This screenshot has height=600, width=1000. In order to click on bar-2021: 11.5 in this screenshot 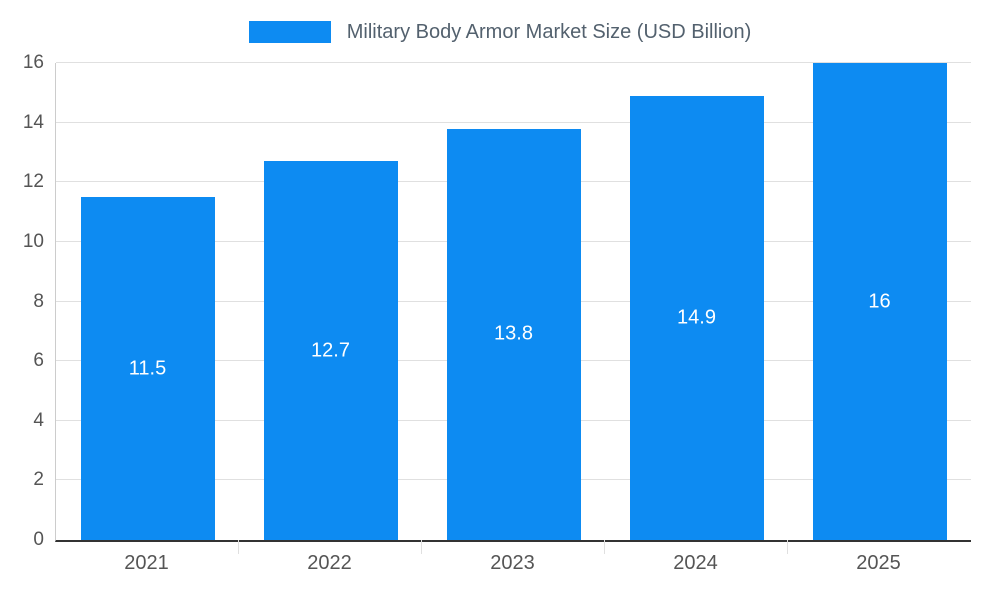, I will do `click(147, 368)`.